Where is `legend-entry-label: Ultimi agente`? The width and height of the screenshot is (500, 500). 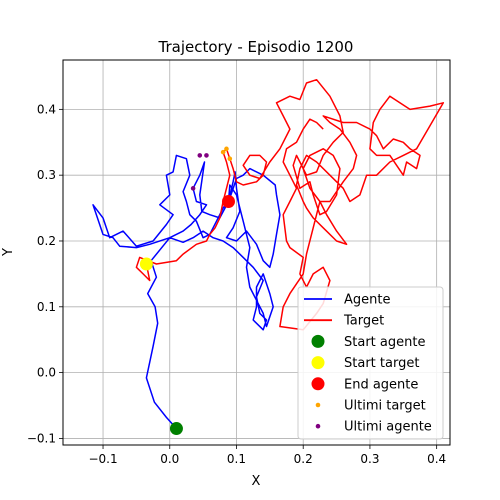
legend-entry-label: Ultimi agente is located at coordinates (388, 427).